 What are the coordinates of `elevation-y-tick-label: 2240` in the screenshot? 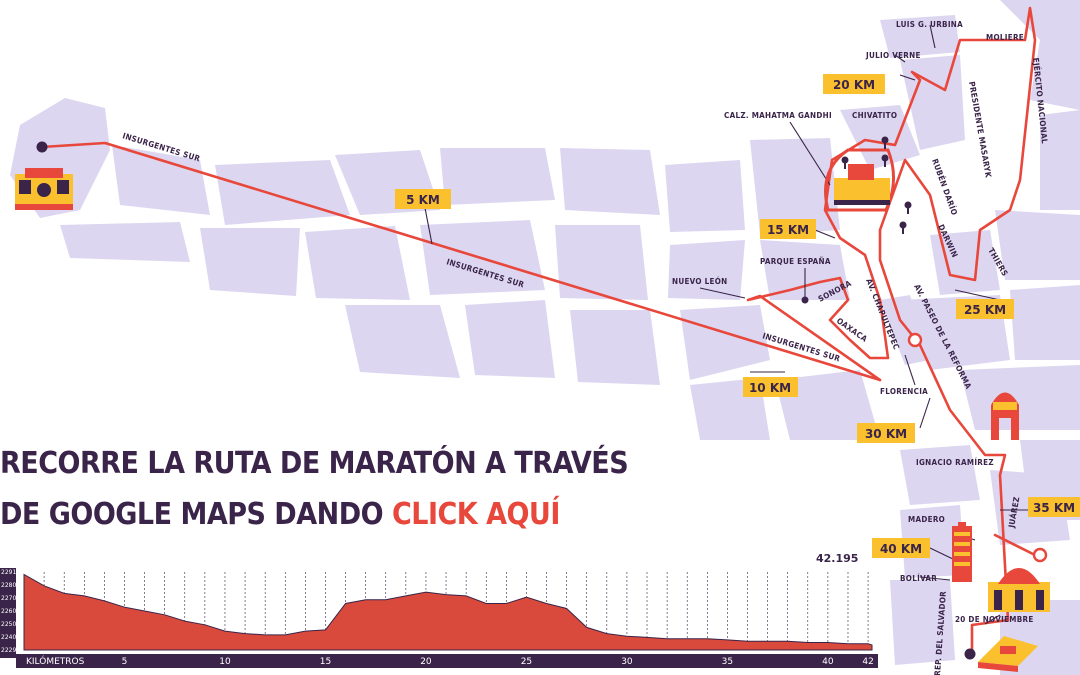 It's located at (8, 637).